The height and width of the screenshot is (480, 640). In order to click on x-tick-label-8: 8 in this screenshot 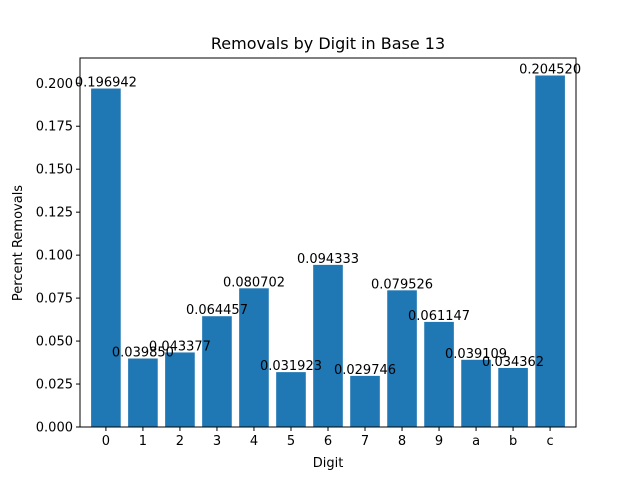, I will do `click(402, 441)`.